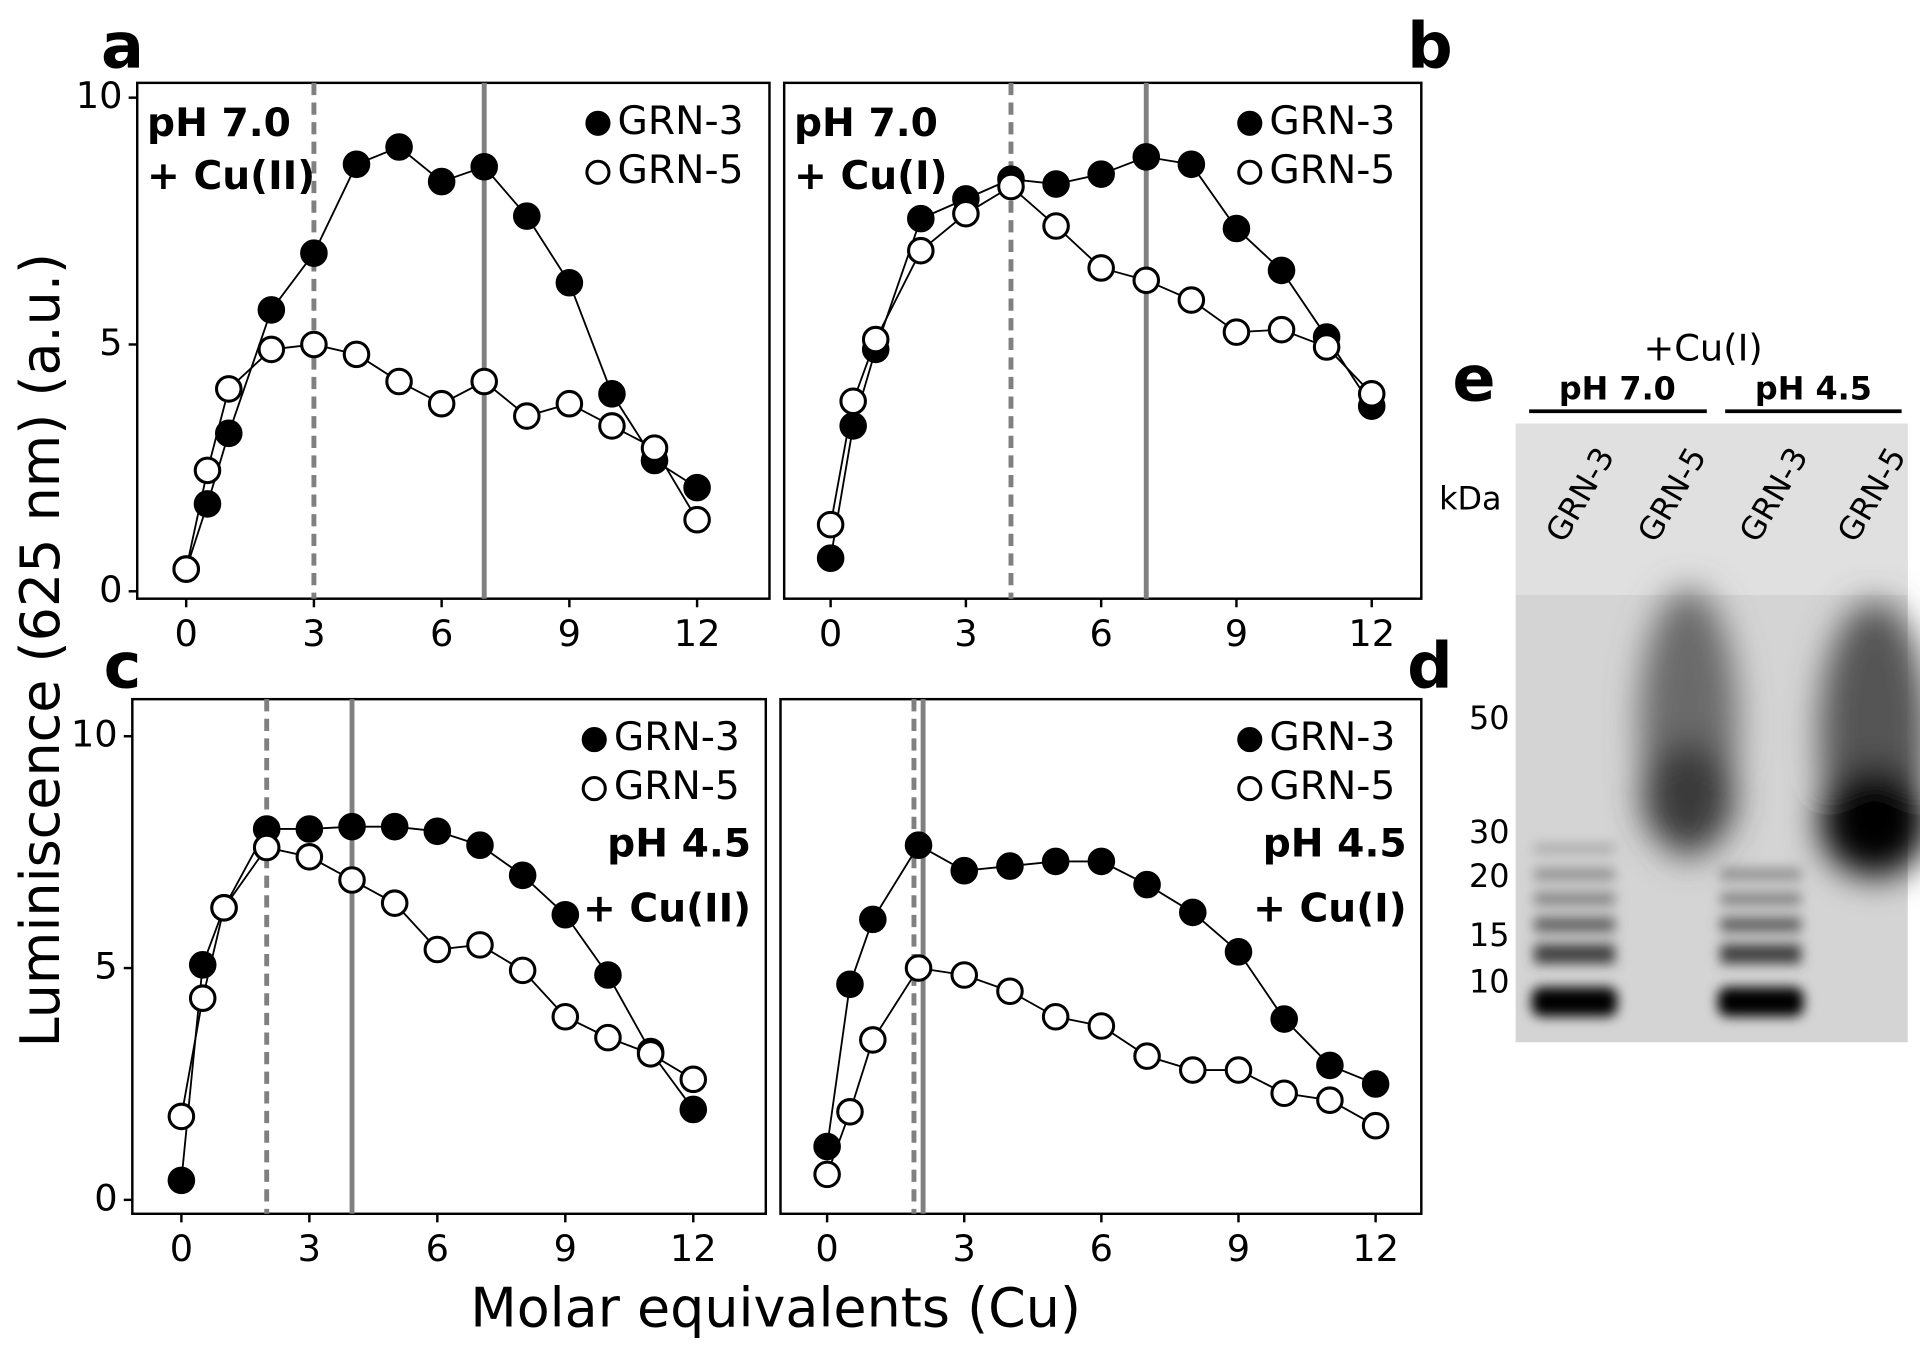 The image size is (1920, 1357). What do you see at coordinates (1473, 380) in the screenshot?
I see `panel-label: e` at bounding box center [1473, 380].